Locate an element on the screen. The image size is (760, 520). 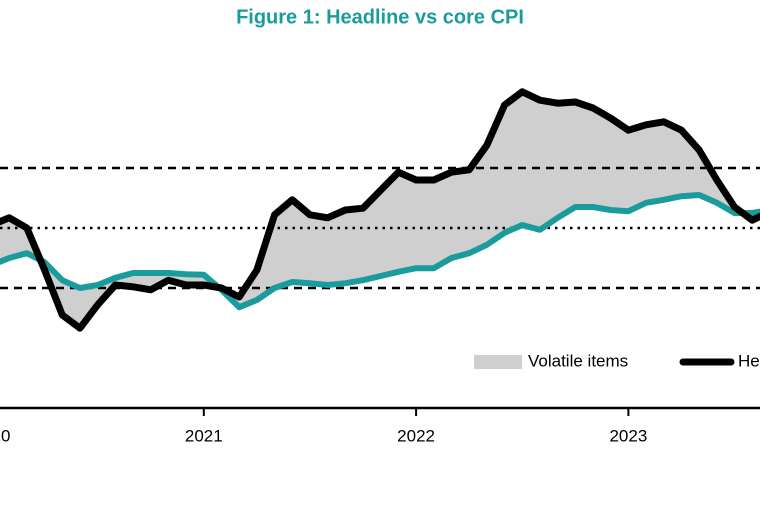
legend-label: Headline is located at coordinates (749, 360).